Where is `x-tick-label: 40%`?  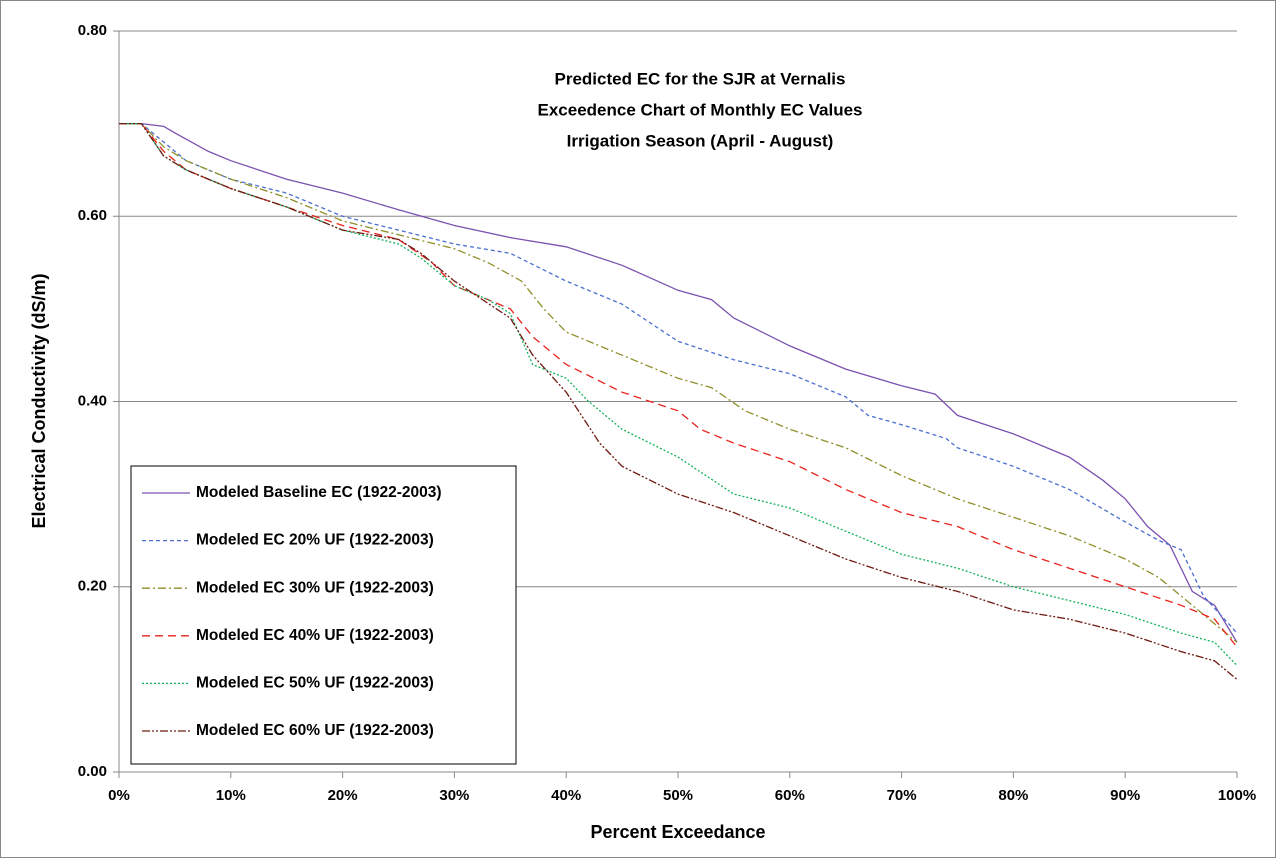 x-tick-label: 40% is located at coordinates (566, 795).